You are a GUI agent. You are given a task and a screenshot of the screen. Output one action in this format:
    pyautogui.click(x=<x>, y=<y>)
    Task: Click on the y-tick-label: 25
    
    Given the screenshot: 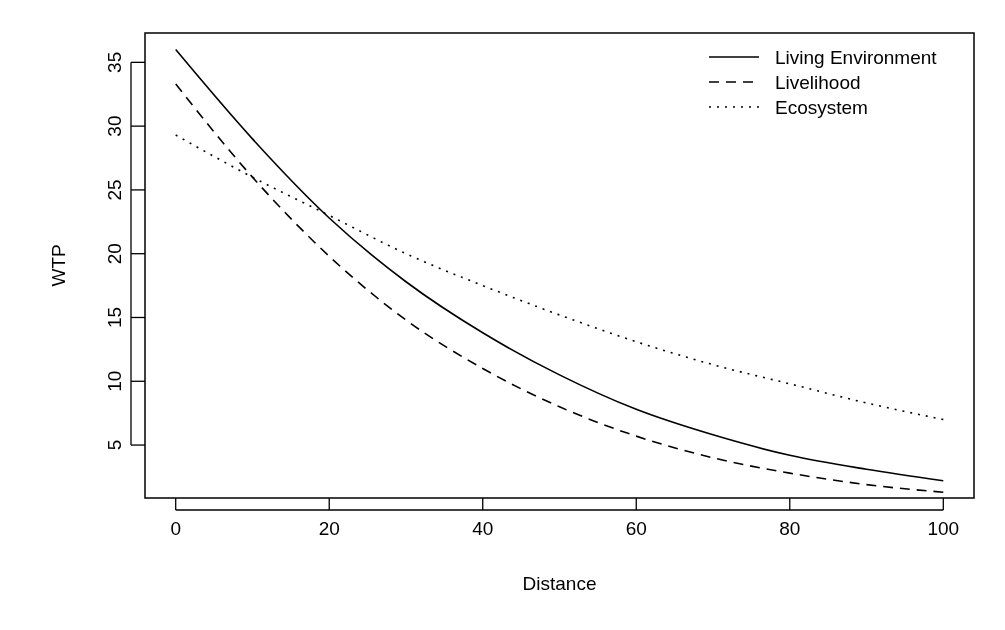 What is the action you would take?
    pyautogui.click(x=114, y=190)
    